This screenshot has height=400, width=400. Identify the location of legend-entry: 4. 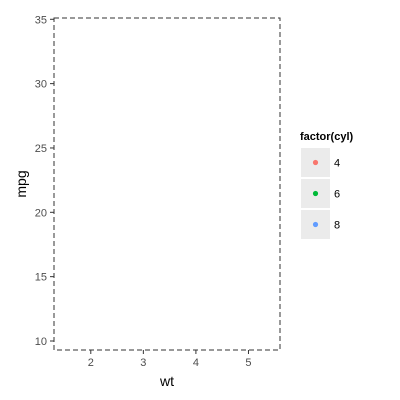
(320, 162).